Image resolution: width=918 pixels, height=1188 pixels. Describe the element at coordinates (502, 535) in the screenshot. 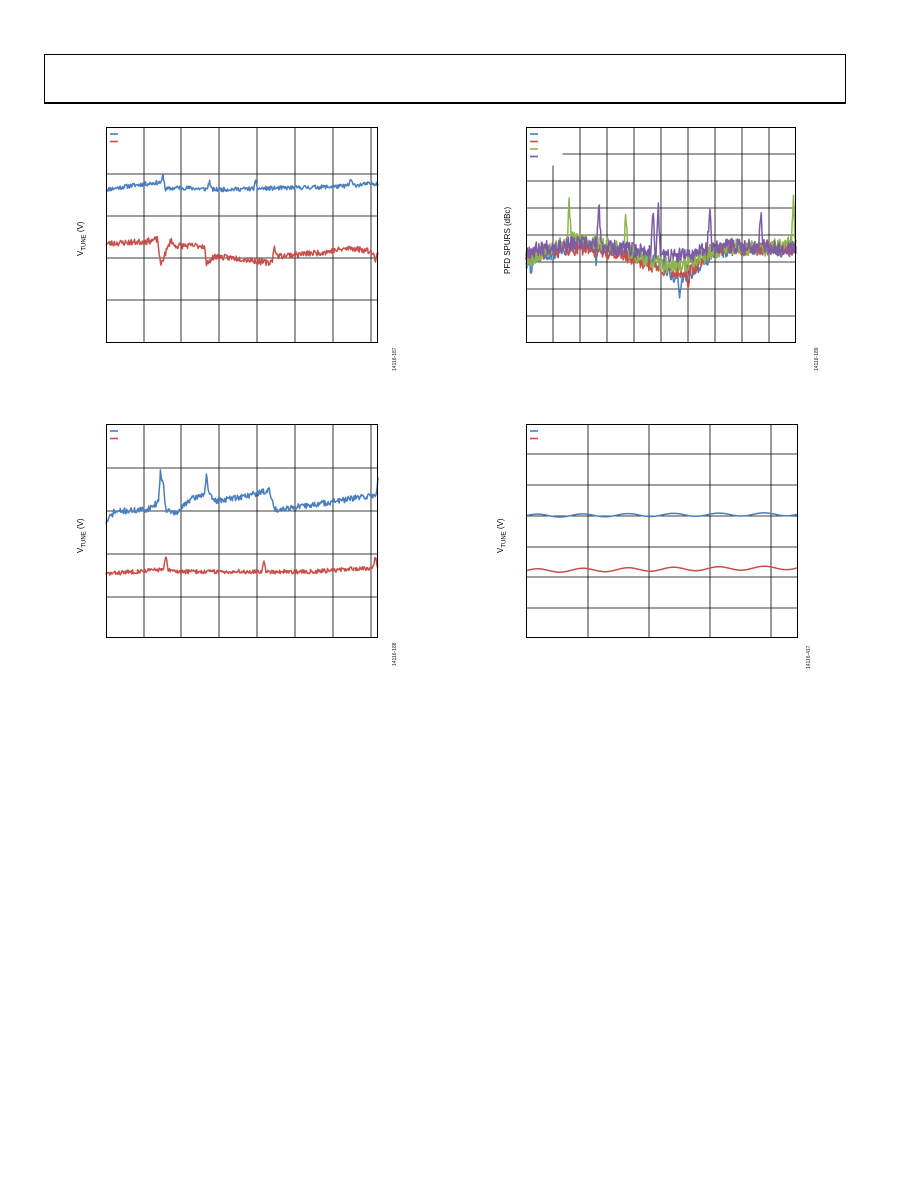

I see `vtune-chart-3-ylabel: VTUNE (V)` at that location.